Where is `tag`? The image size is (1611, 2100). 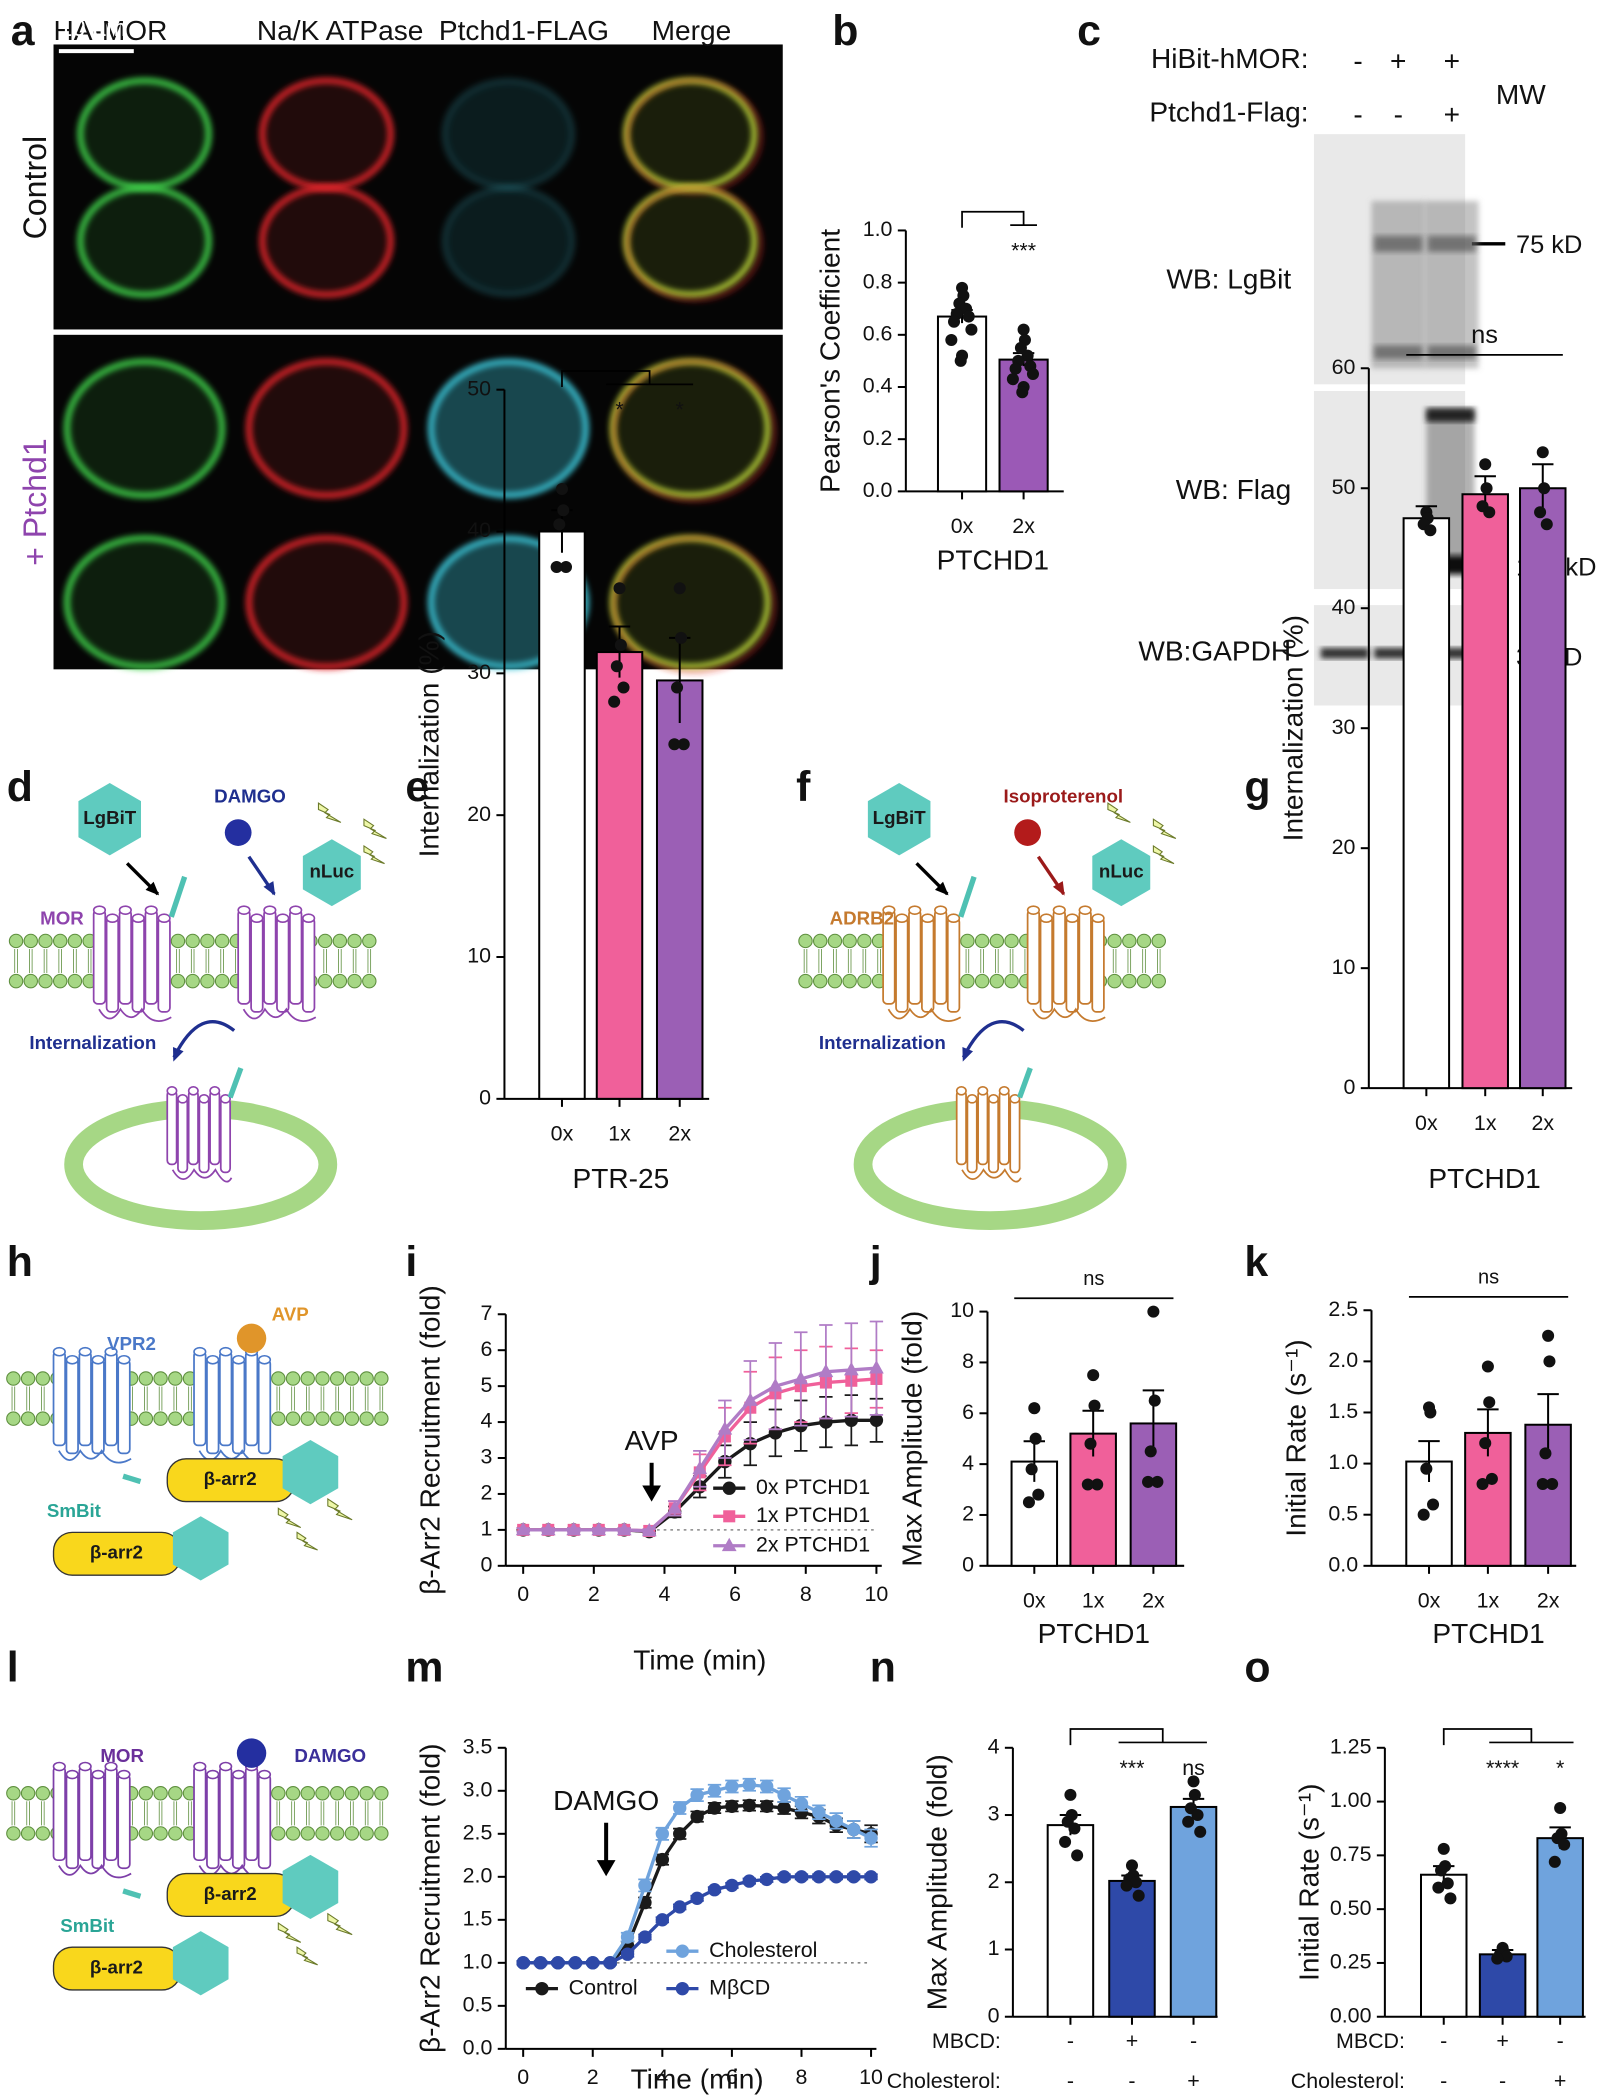 tag is located at coordinates (1025, 1083).